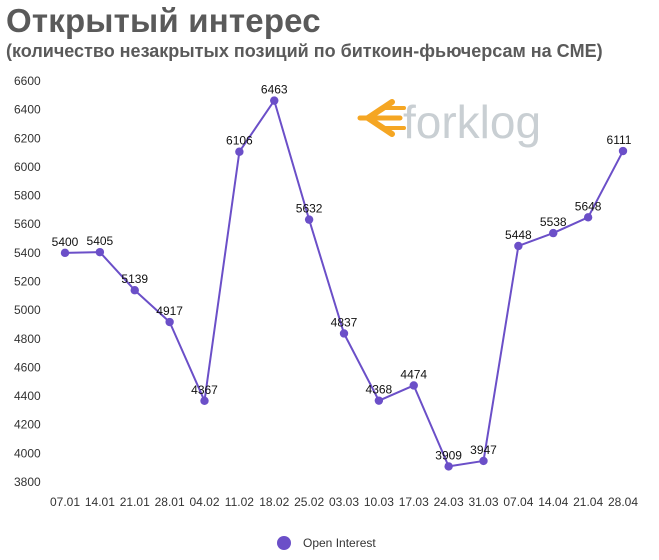 The height and width of the screenshot is (560, 659). What do you see at coordinates (169, 311) in the screenshot?
I see `data-label: 4917` at bounding box center [169, 311].